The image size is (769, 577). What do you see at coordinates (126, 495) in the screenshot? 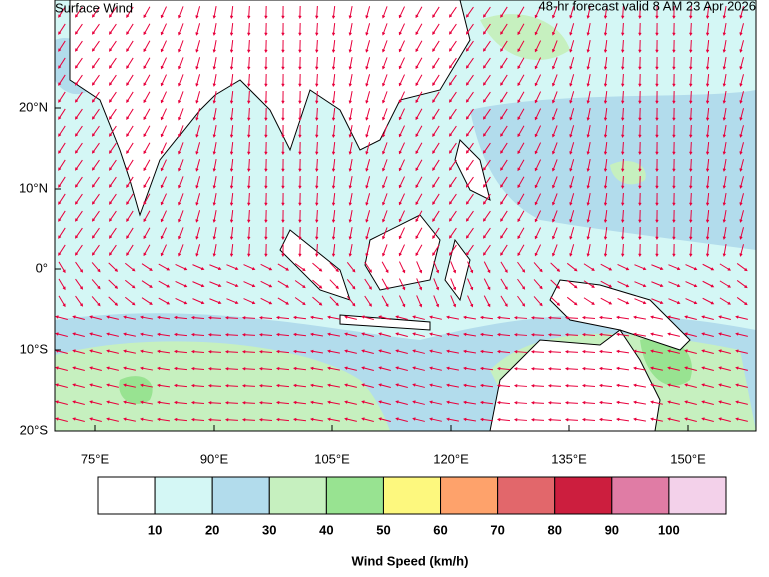
I see `colorbar-box` at bounding box center [126, 495].